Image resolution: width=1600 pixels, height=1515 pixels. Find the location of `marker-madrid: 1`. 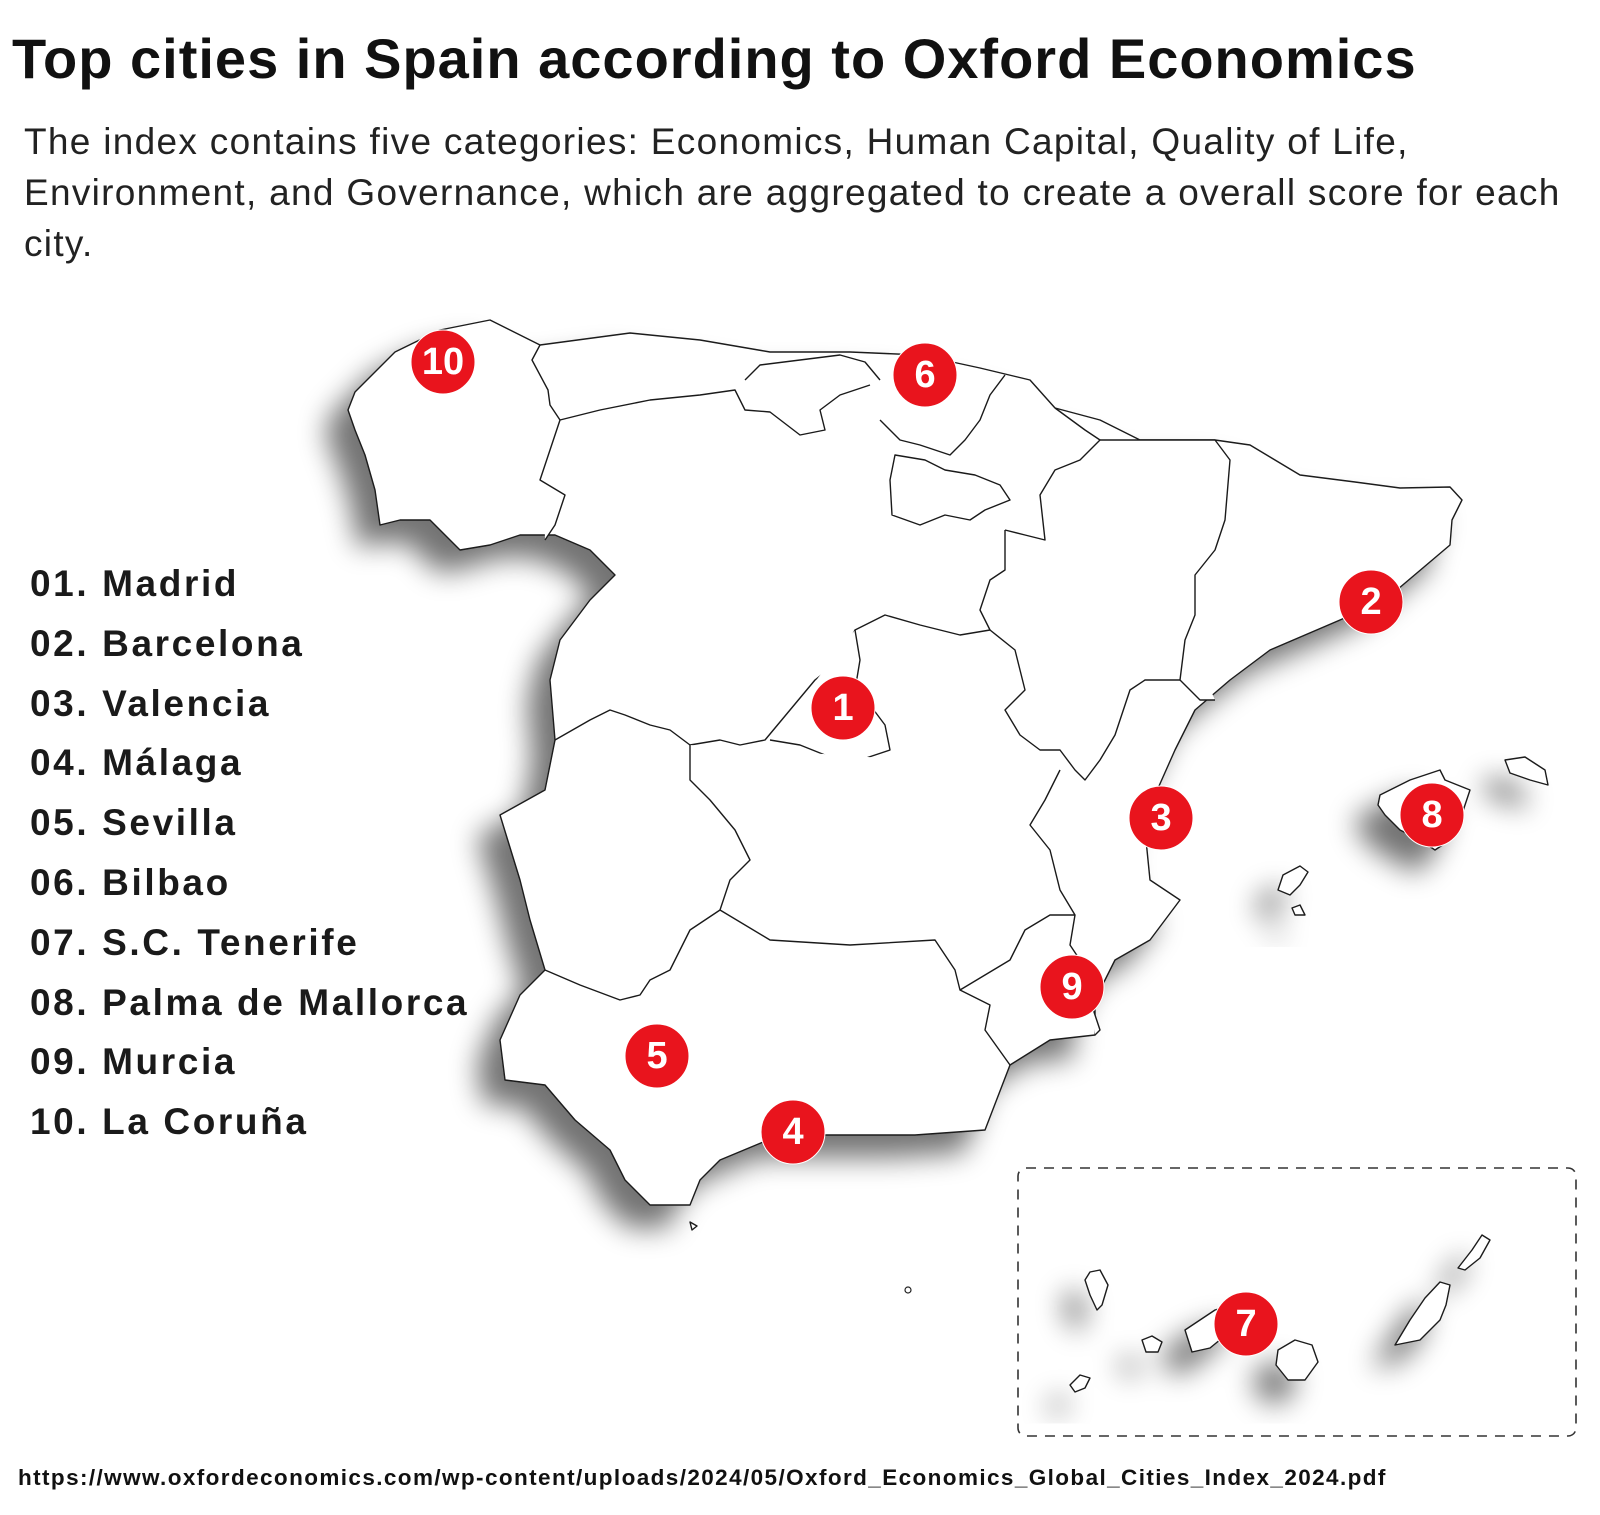

marker-madrid: 1 is located at coordinates (843, 708).